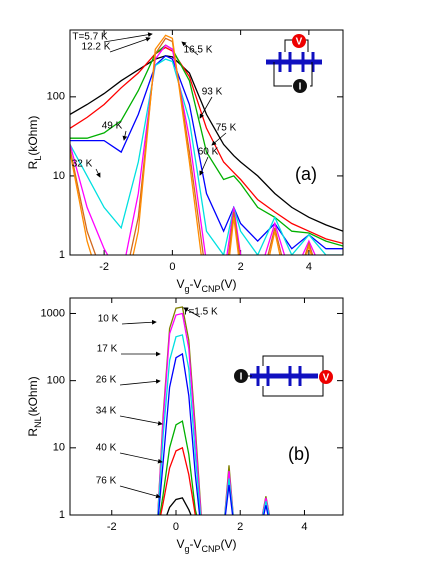  I want to click on series-label: 10 K, so click(108, 319).